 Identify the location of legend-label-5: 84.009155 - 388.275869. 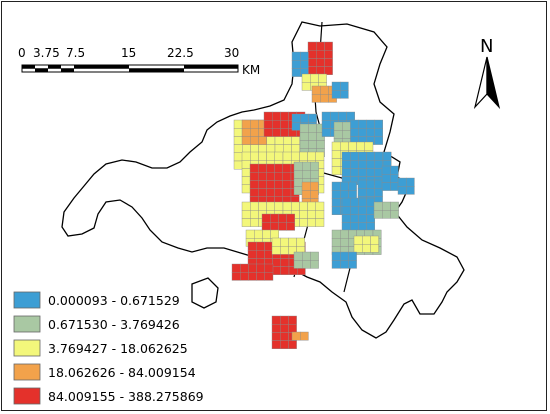
(126, 396).